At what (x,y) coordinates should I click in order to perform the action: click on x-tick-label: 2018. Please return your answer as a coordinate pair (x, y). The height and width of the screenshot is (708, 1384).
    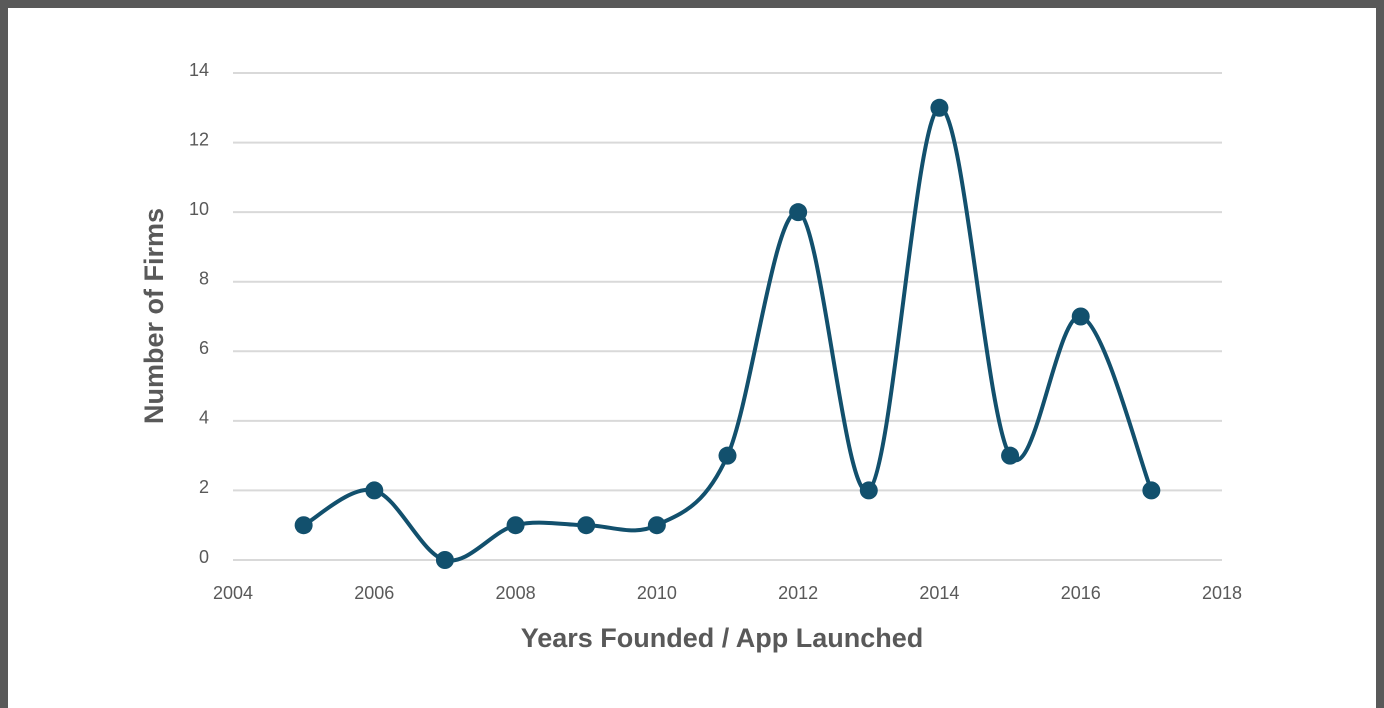
    Looking at the image, I should click on (1222, 593).